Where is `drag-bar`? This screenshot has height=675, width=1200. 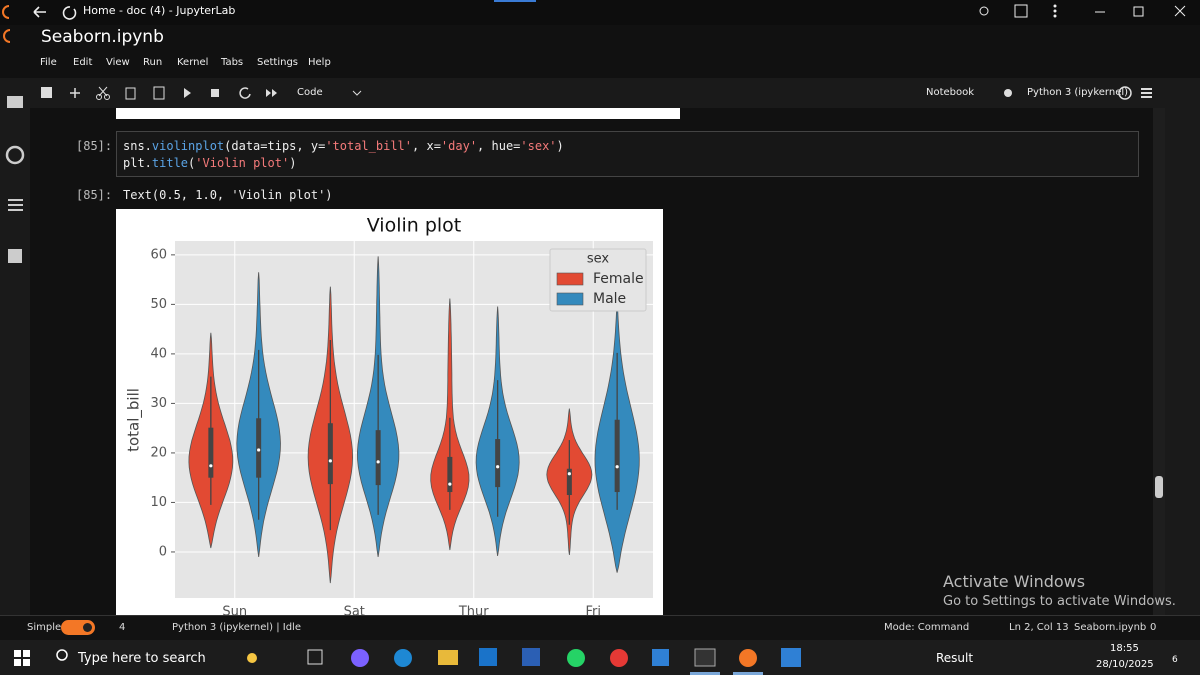 drag-bar is located at coordinates (515, 1).